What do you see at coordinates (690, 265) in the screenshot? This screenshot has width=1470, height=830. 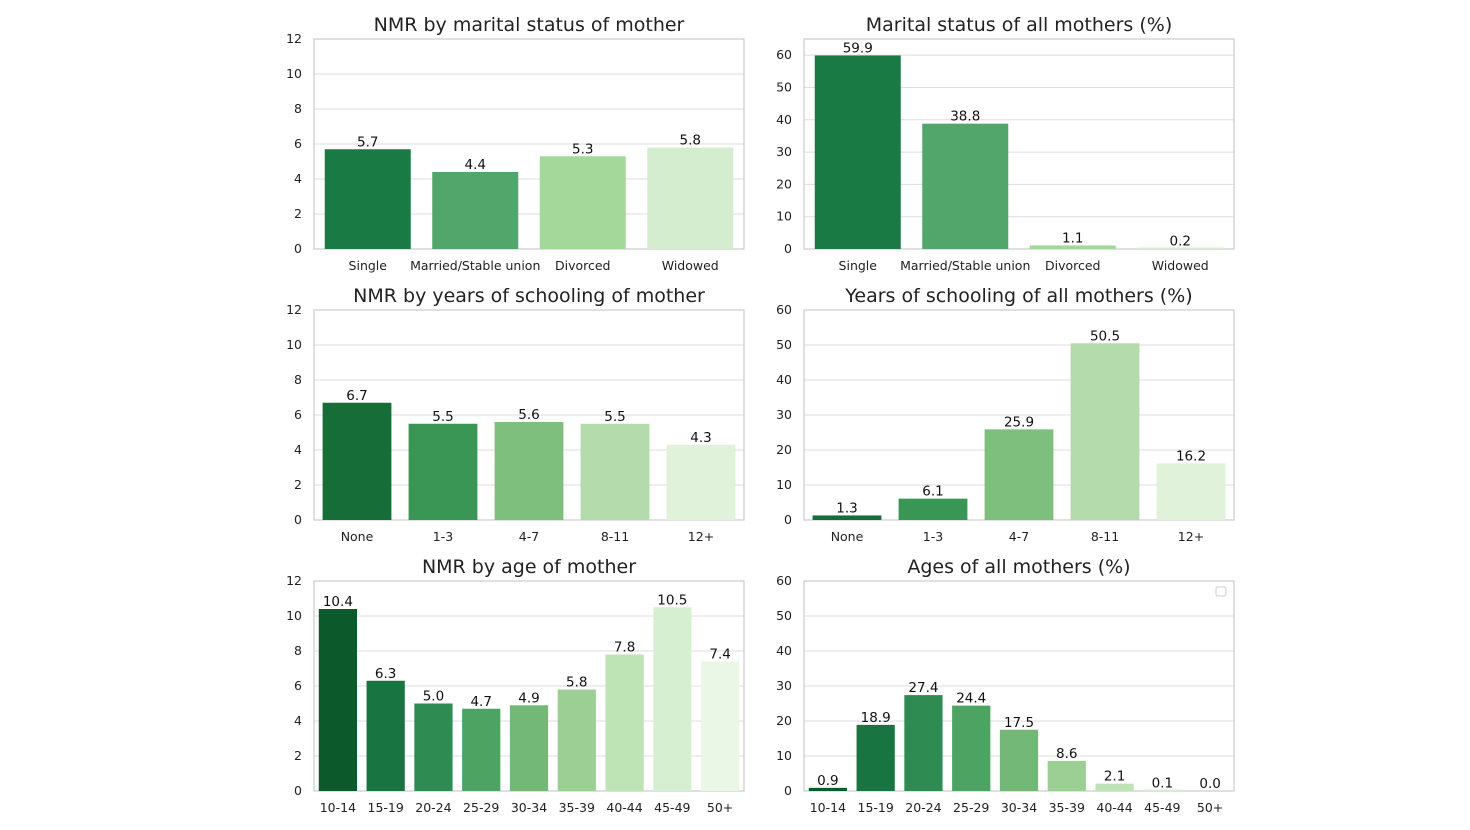 I see `x-tick-label: Widowed` at bounding box center [690, 265].